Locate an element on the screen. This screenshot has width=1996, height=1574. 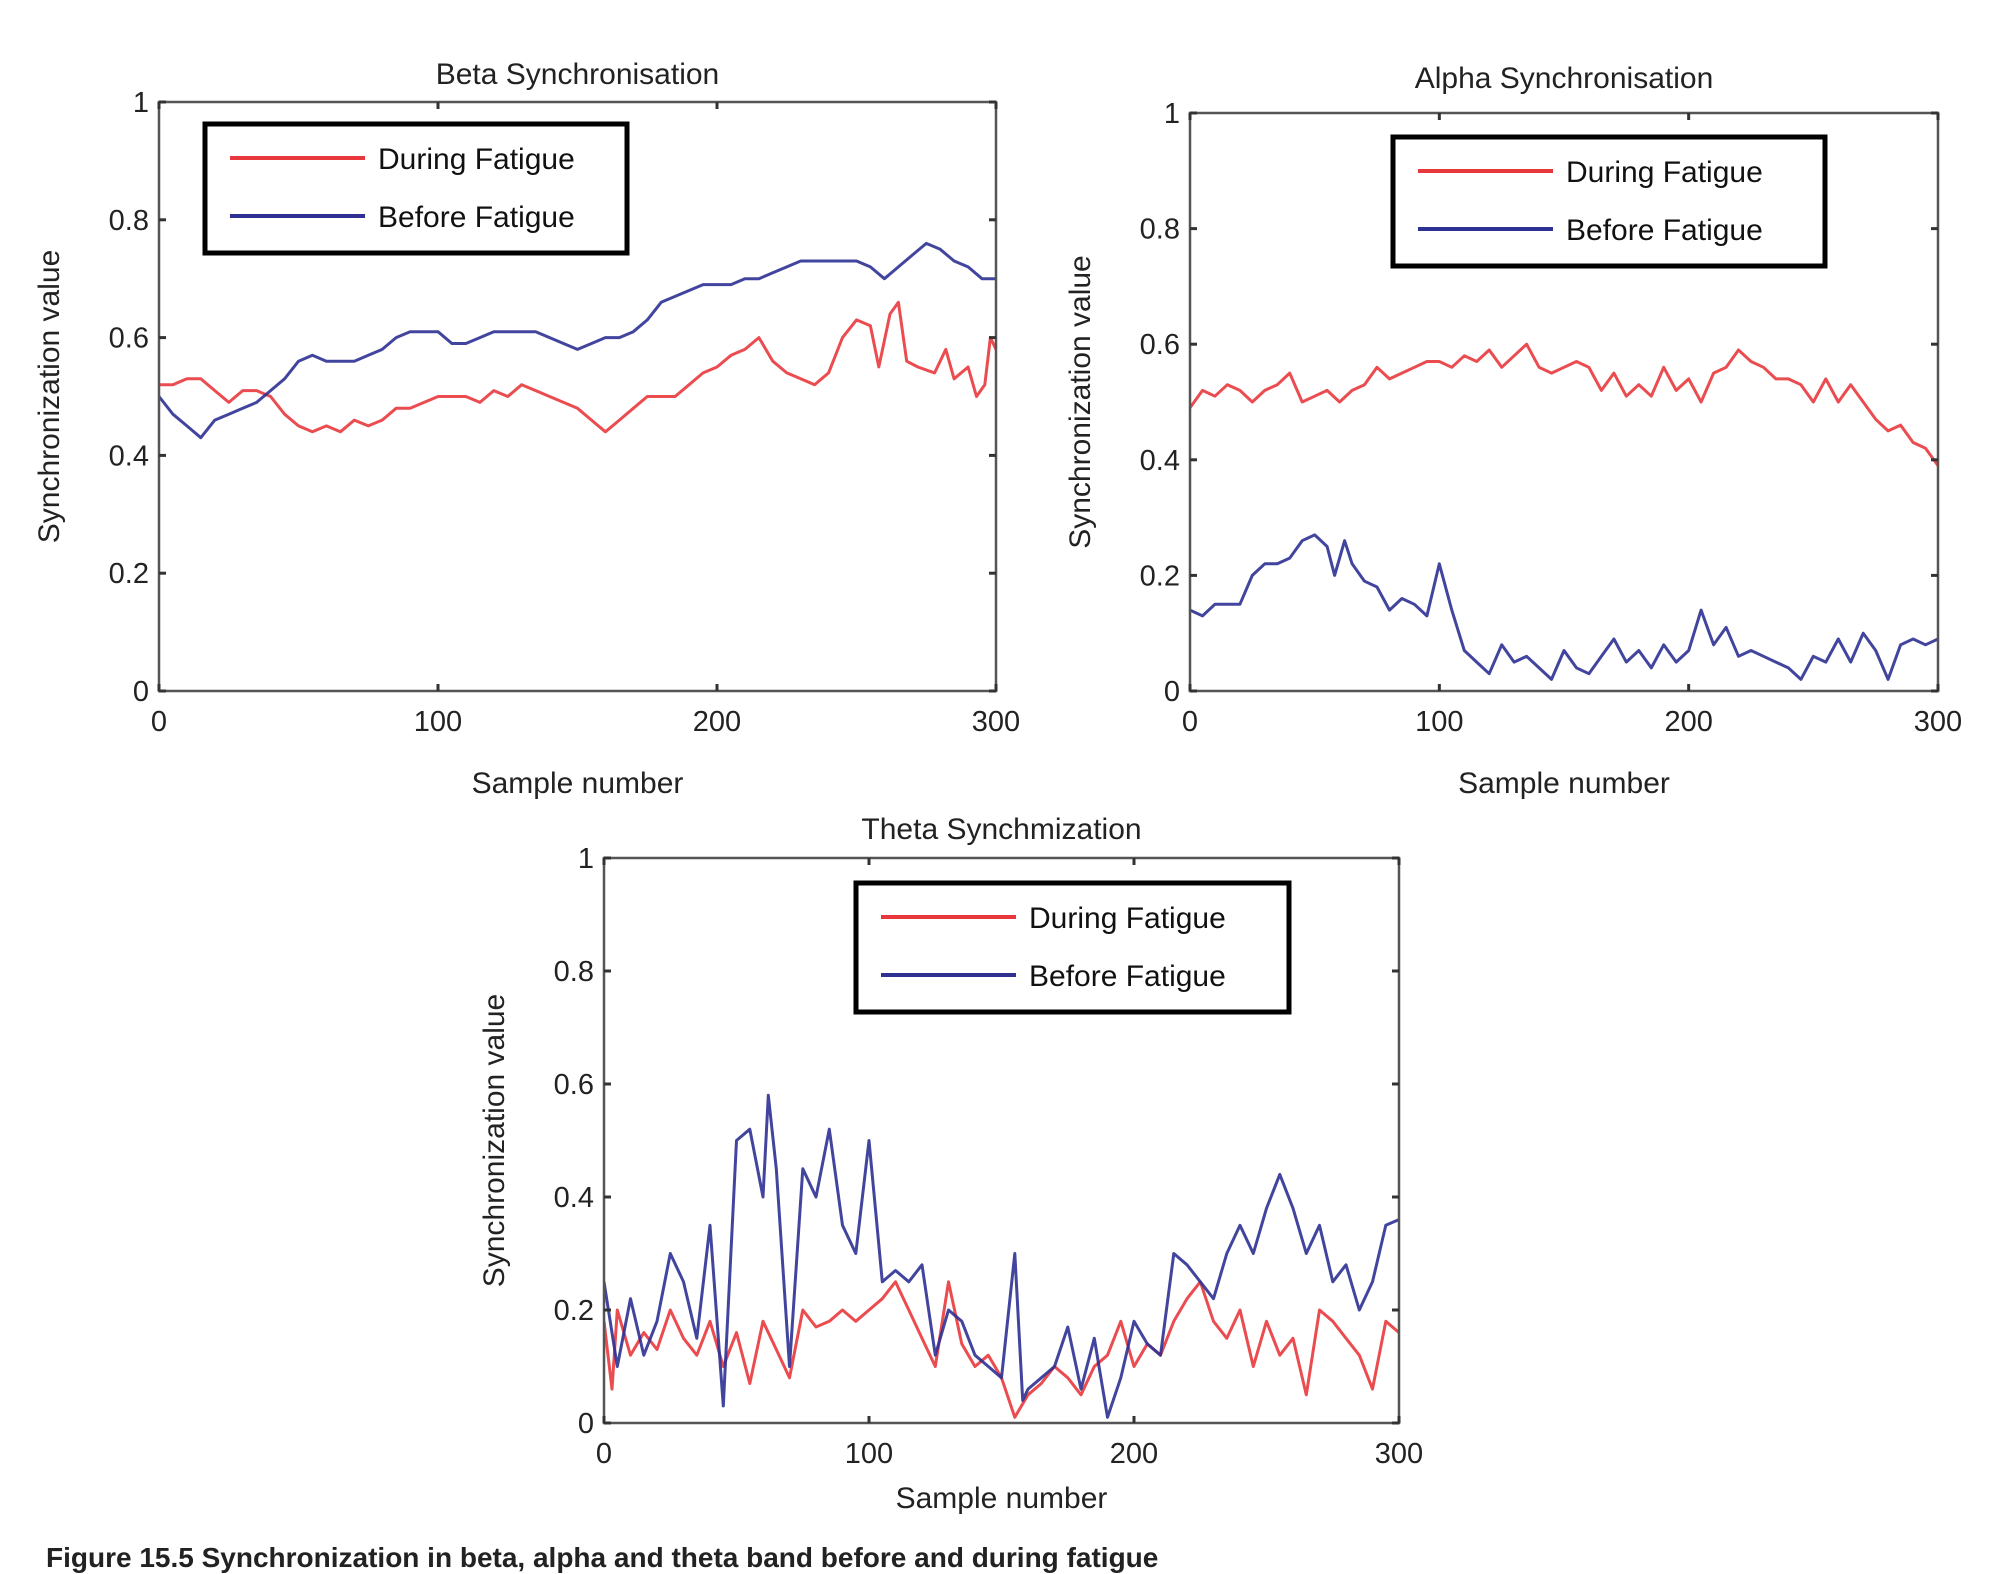
chart-title: Theta Synchmization is located at coordinates (1001, 829).